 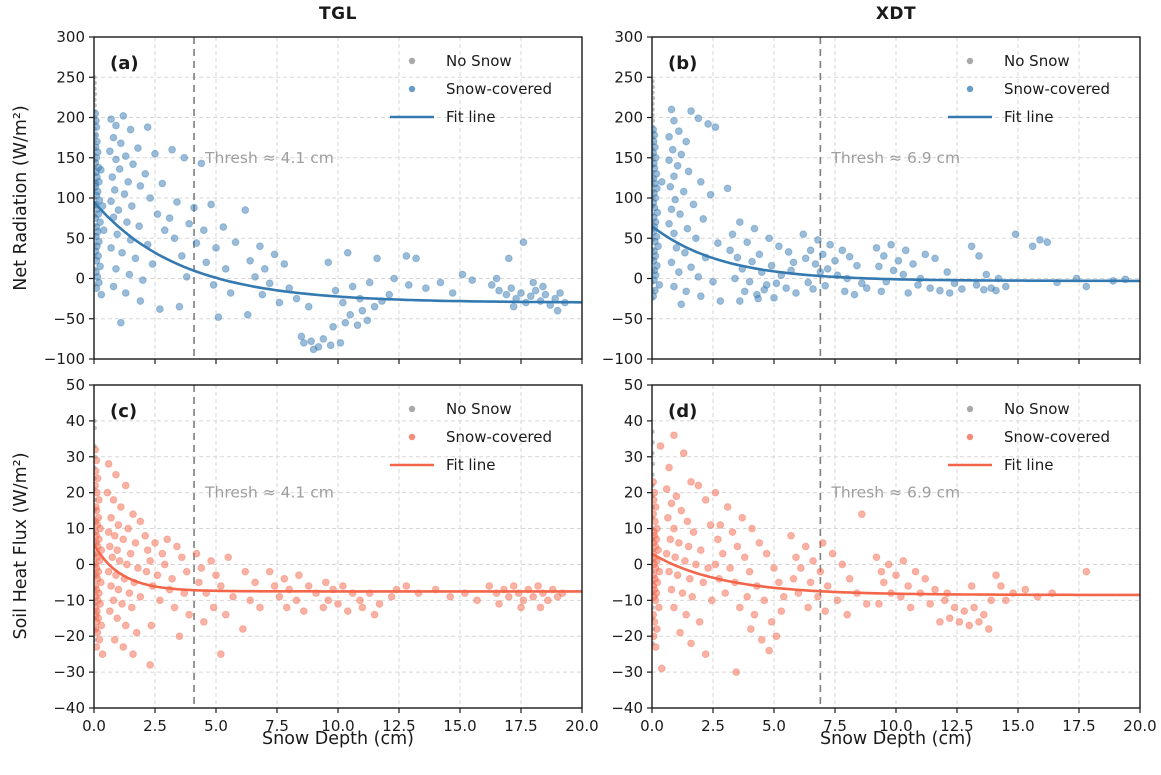 I want to click on panel-letter: (a), so click(x=124, y=63).